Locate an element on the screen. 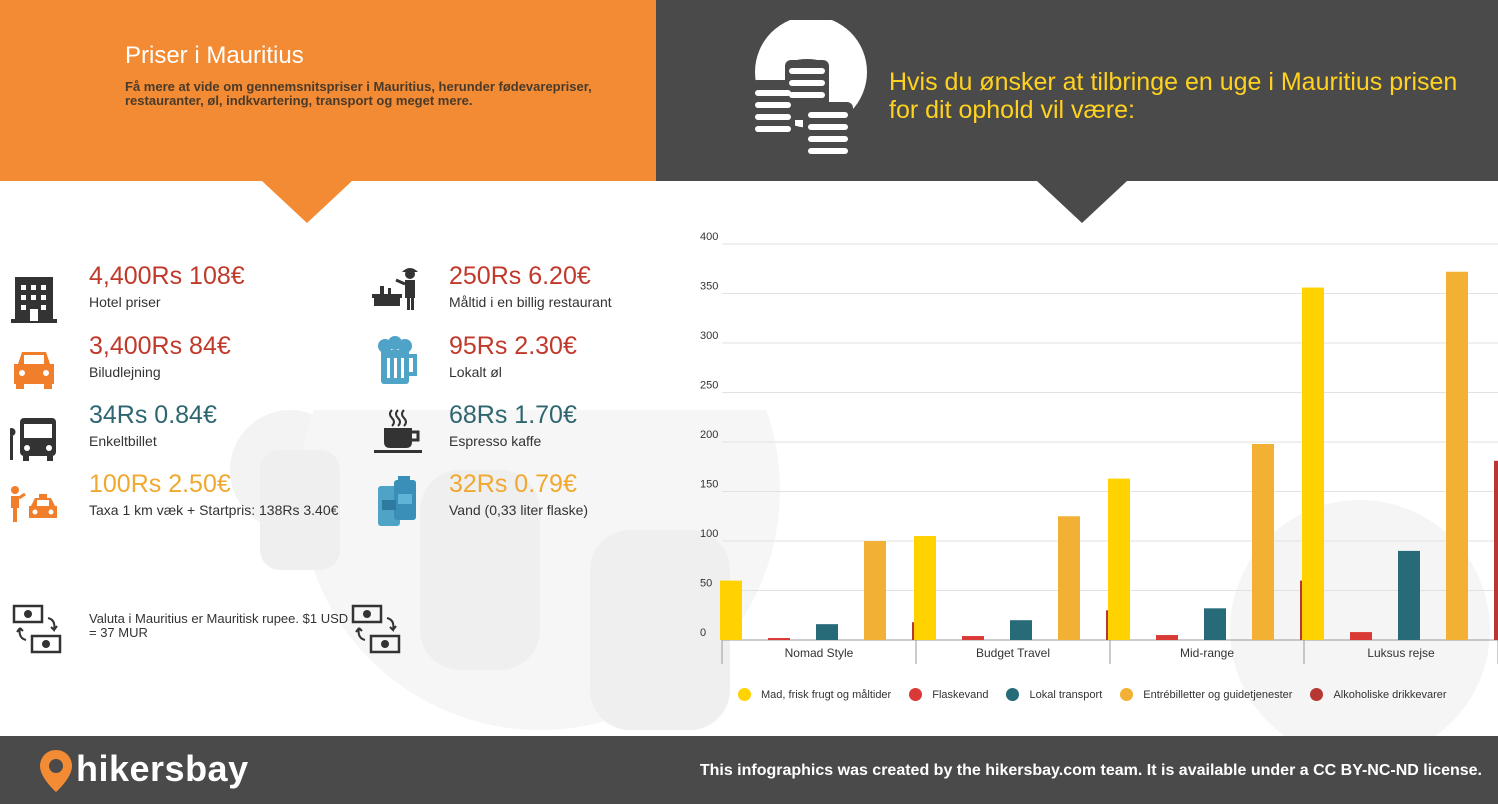  legend-label: Entrébilletter og guidetjenester is located at coordinates (1218, 694).